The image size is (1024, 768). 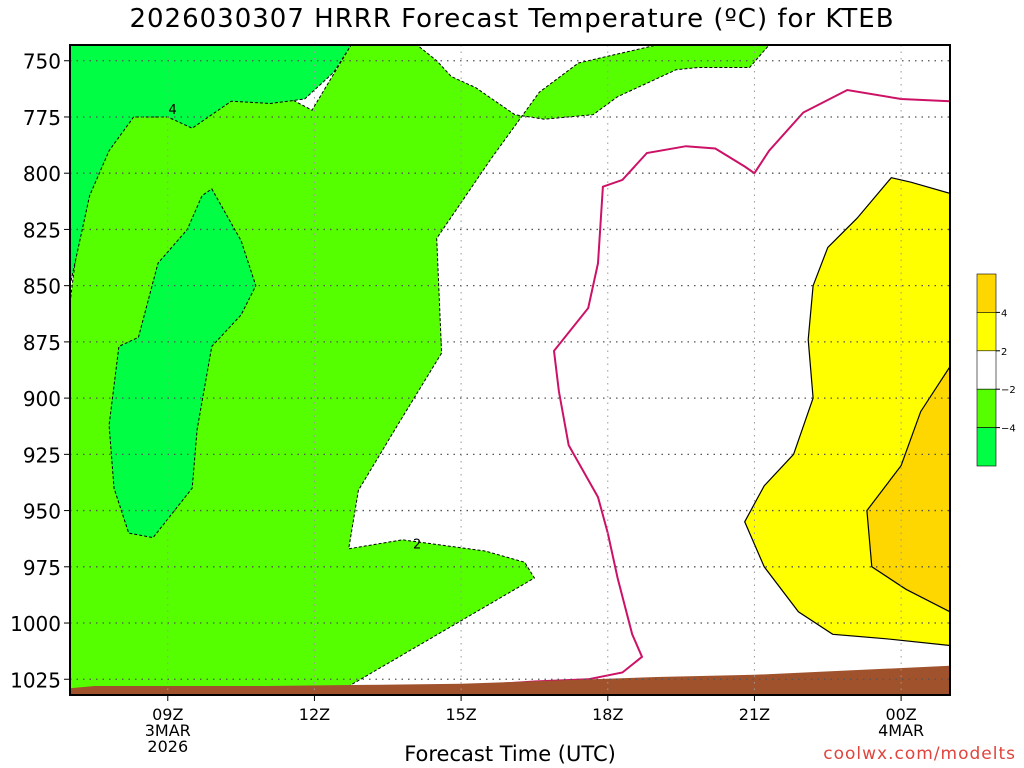 What do you see at coordinates (510, 754) in the screenshot?
I see `x-axis-label: Forecast Time (UTC)` at bounding box center [510, 754].